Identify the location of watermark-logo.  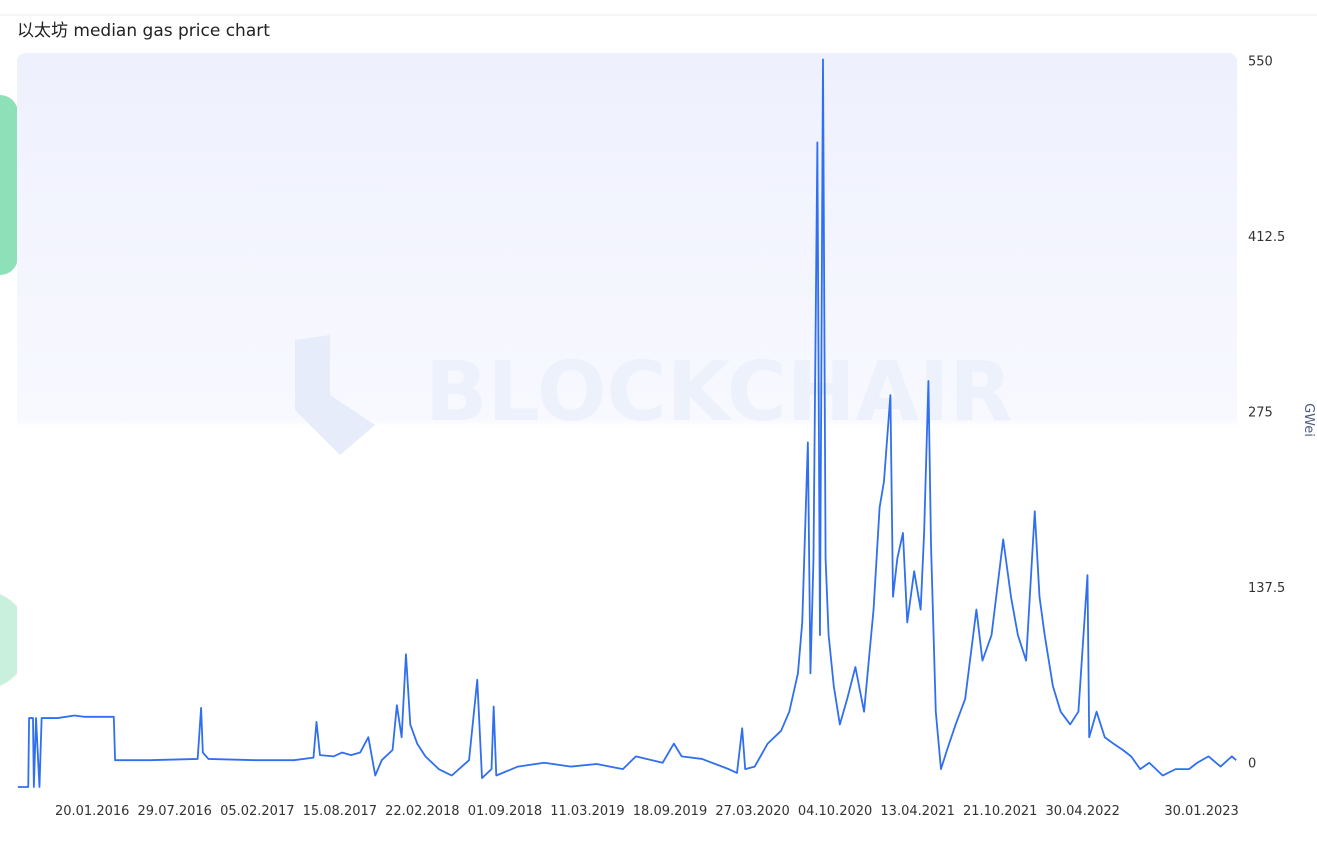
(335, 395).